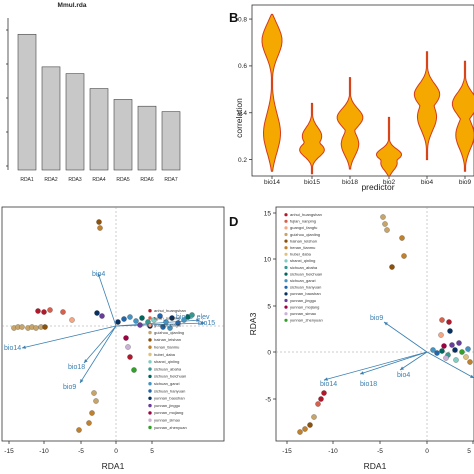 The image size is (474, 474). Describe the element at coordinates (303, 227) in the screenshot. I see `legend-d-guangxi_fangfu: guangxi_fangfu` at that location.